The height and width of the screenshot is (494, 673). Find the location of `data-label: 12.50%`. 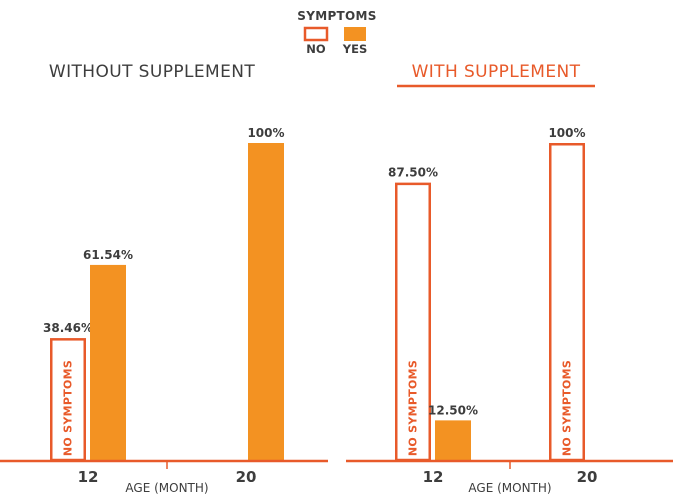

data-label: 12.50% is located at coordinates (453, 410).